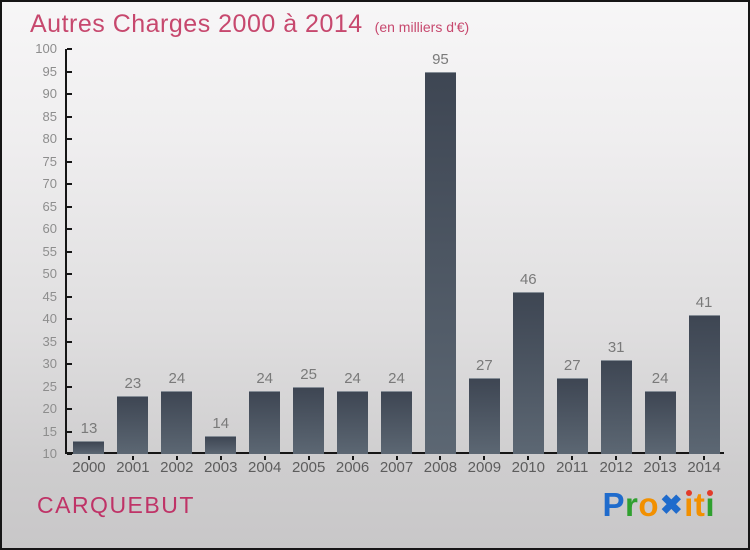  What do you see at coordinates (660, 467) in the screenshot?
I see `x-category-label: 2013` at bounding box center [660, 467].